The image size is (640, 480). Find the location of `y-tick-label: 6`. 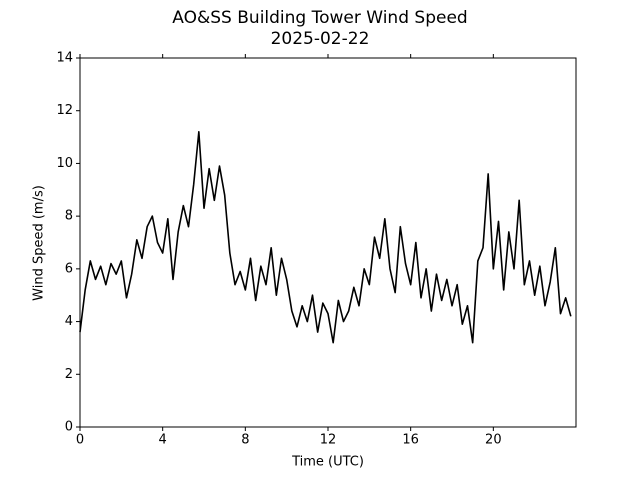

y-tick-label: 6 is located at coordinates (69, 268).